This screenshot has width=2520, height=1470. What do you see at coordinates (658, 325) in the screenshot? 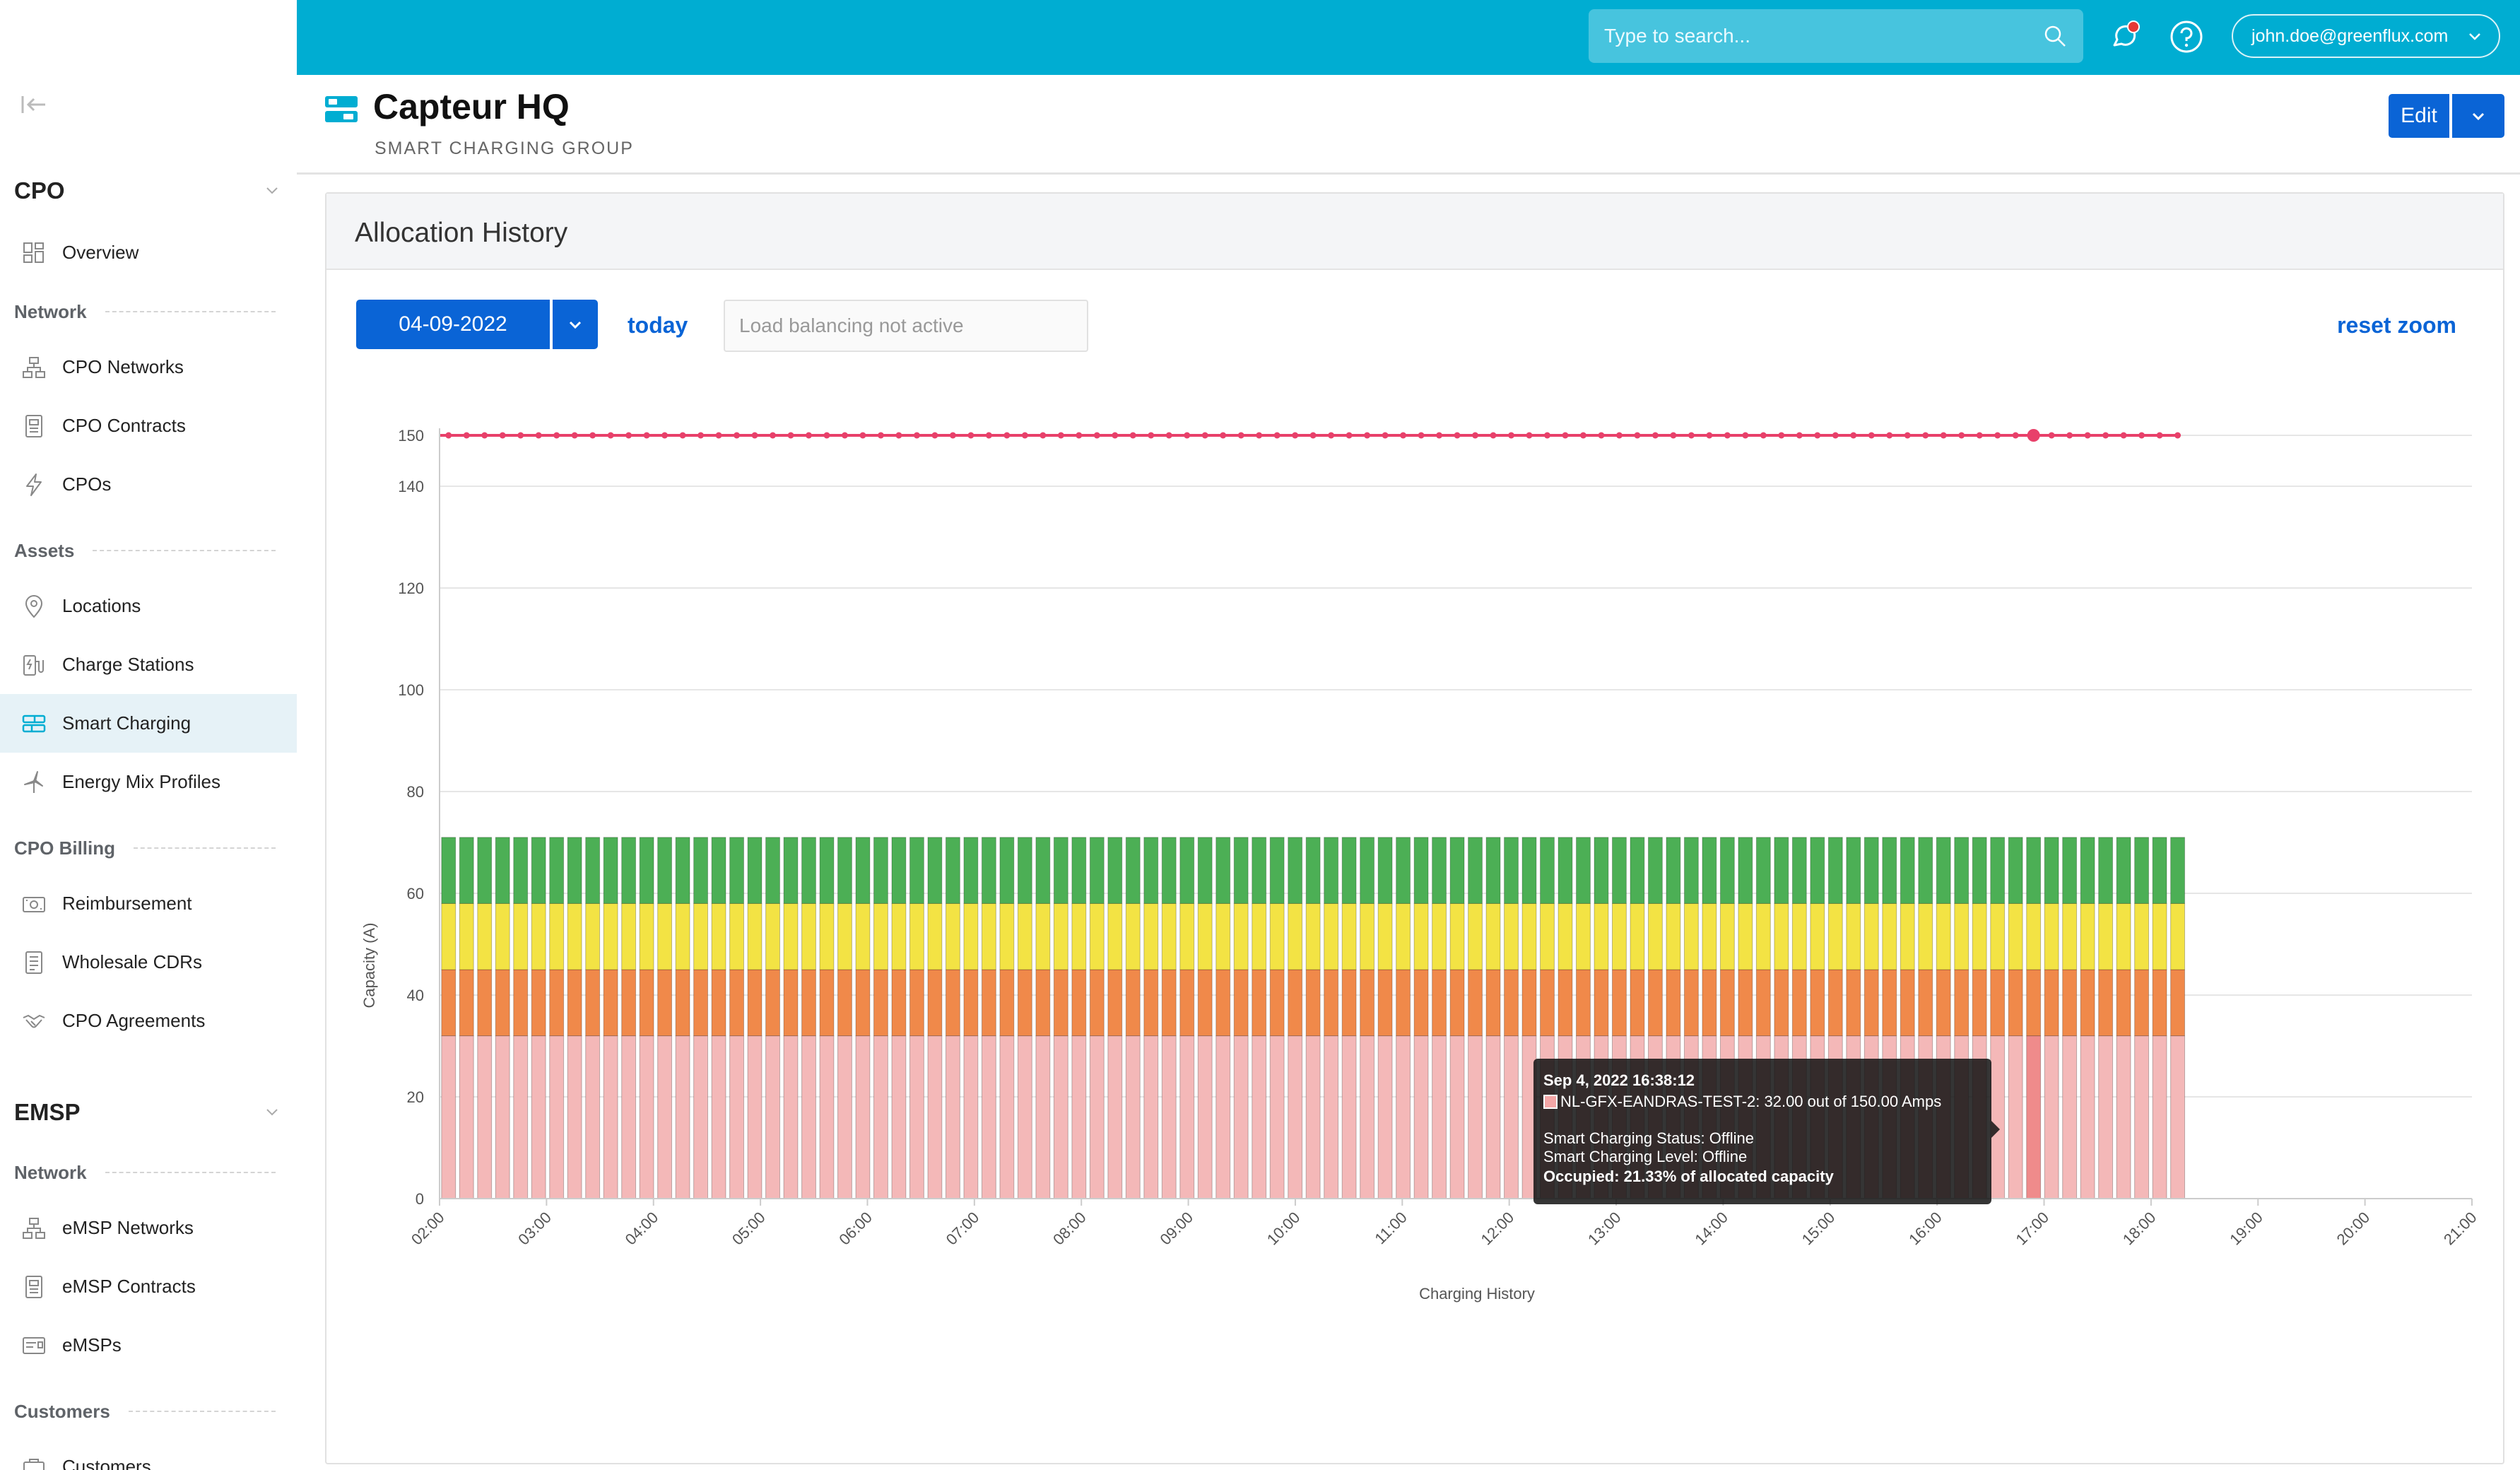
I see `today-link: today` at bounding box center [658, 325].